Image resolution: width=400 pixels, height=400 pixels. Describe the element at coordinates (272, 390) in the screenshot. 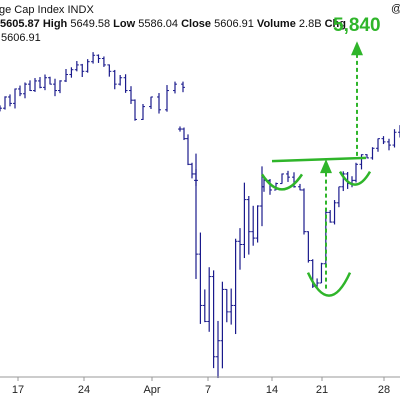

I see `x-tick-label: 14` at that location.